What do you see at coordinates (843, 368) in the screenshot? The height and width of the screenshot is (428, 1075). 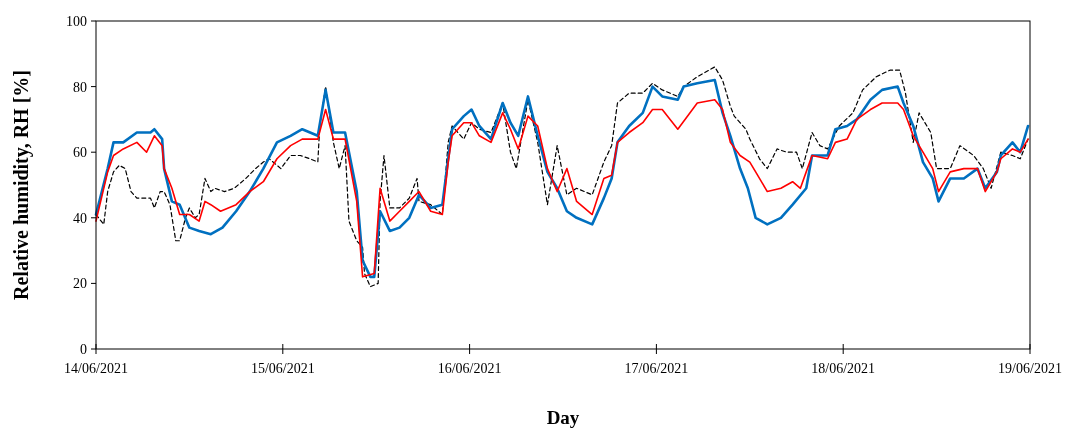 I see `x-tick-label: 18/06/2021` at bounding box center [843, 368].